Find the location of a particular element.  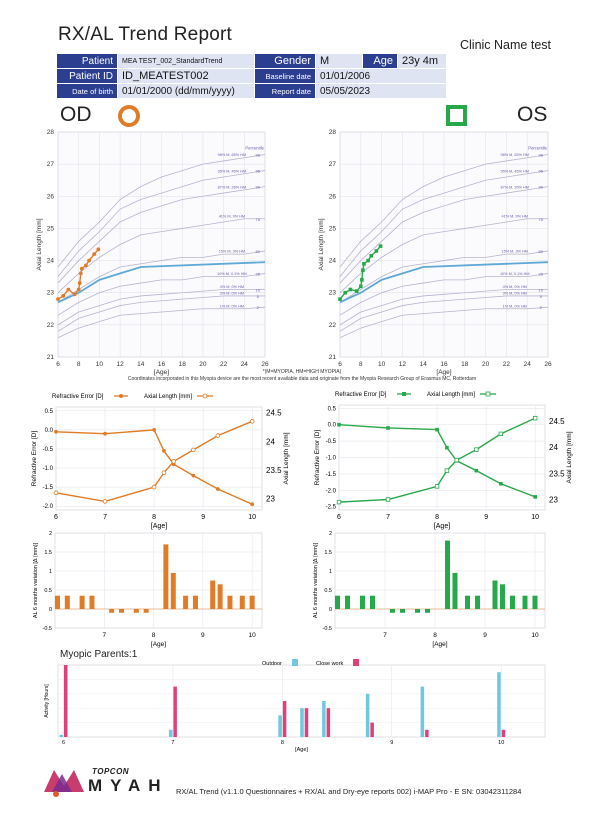

x-tick-label: 9 is located at coordinates (485, 635).